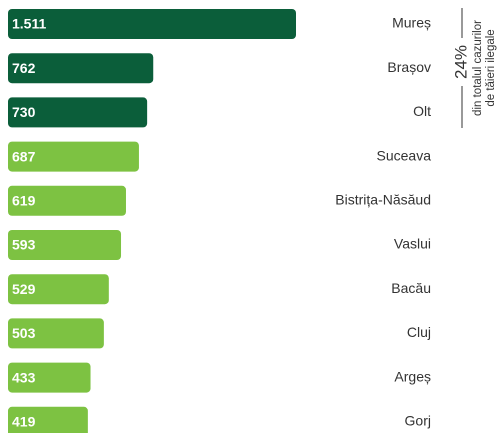 The width and height of the screenshot is (500, 433). Describe the element at coordinates (29, 24) in the screenshot. I see `value-label: 1.511` at that location.